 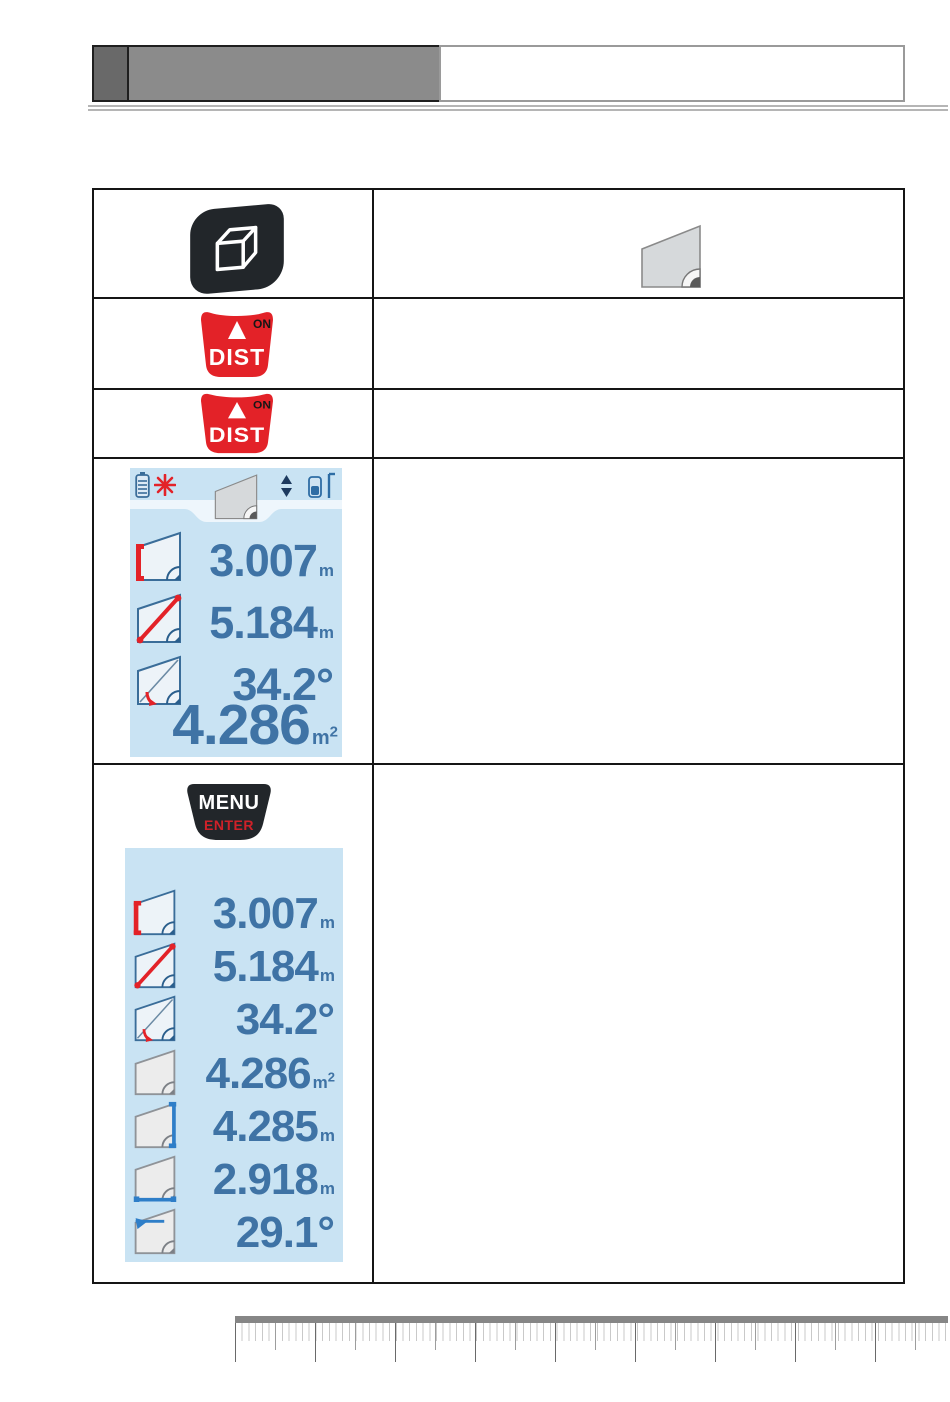 What do you see at coordinates (284, 73) in the screenshot?
I see `header-cell-title` at bounding box center [284, 73].